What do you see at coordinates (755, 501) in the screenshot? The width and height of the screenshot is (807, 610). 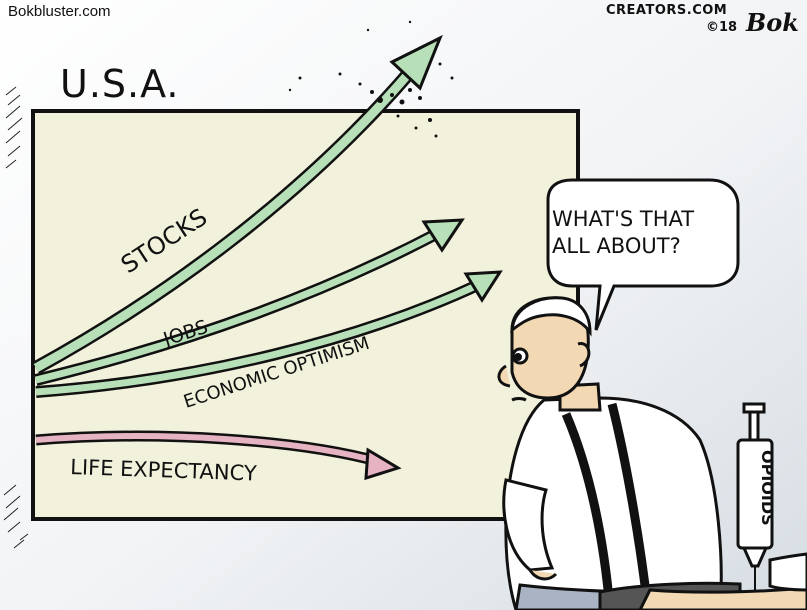 I see `syringe` at bounding box center [755, 501].